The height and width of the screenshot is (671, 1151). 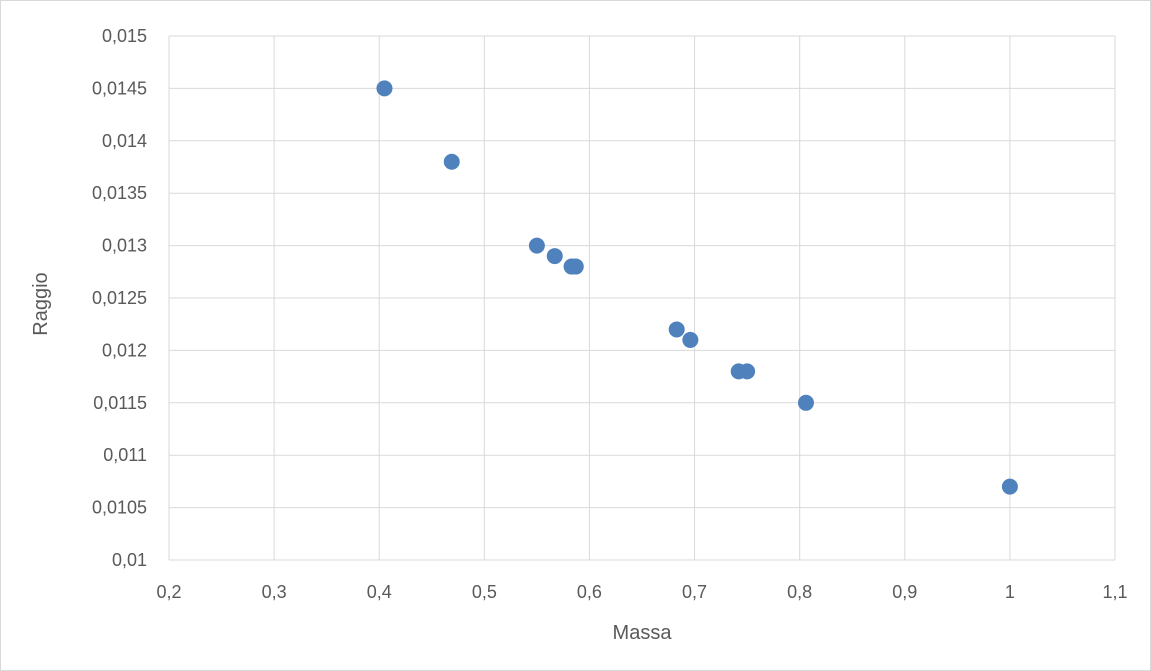 I want to click on x-axis-tick-labels: 0,2 0,3 0,4 0,5 0,6 0,7 0,8 0,9 1 1,1, so click(x=641, y=592).